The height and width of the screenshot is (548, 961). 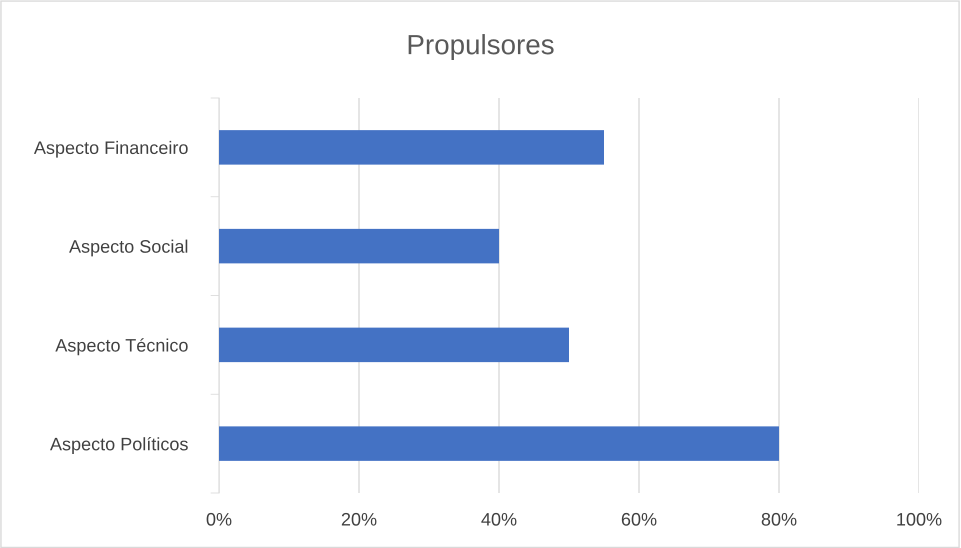 What do you see at coordinates (128, 248) in the screenshot?
I see `y-tick-label: Aspecto Social` at bounding box center [128, 248].